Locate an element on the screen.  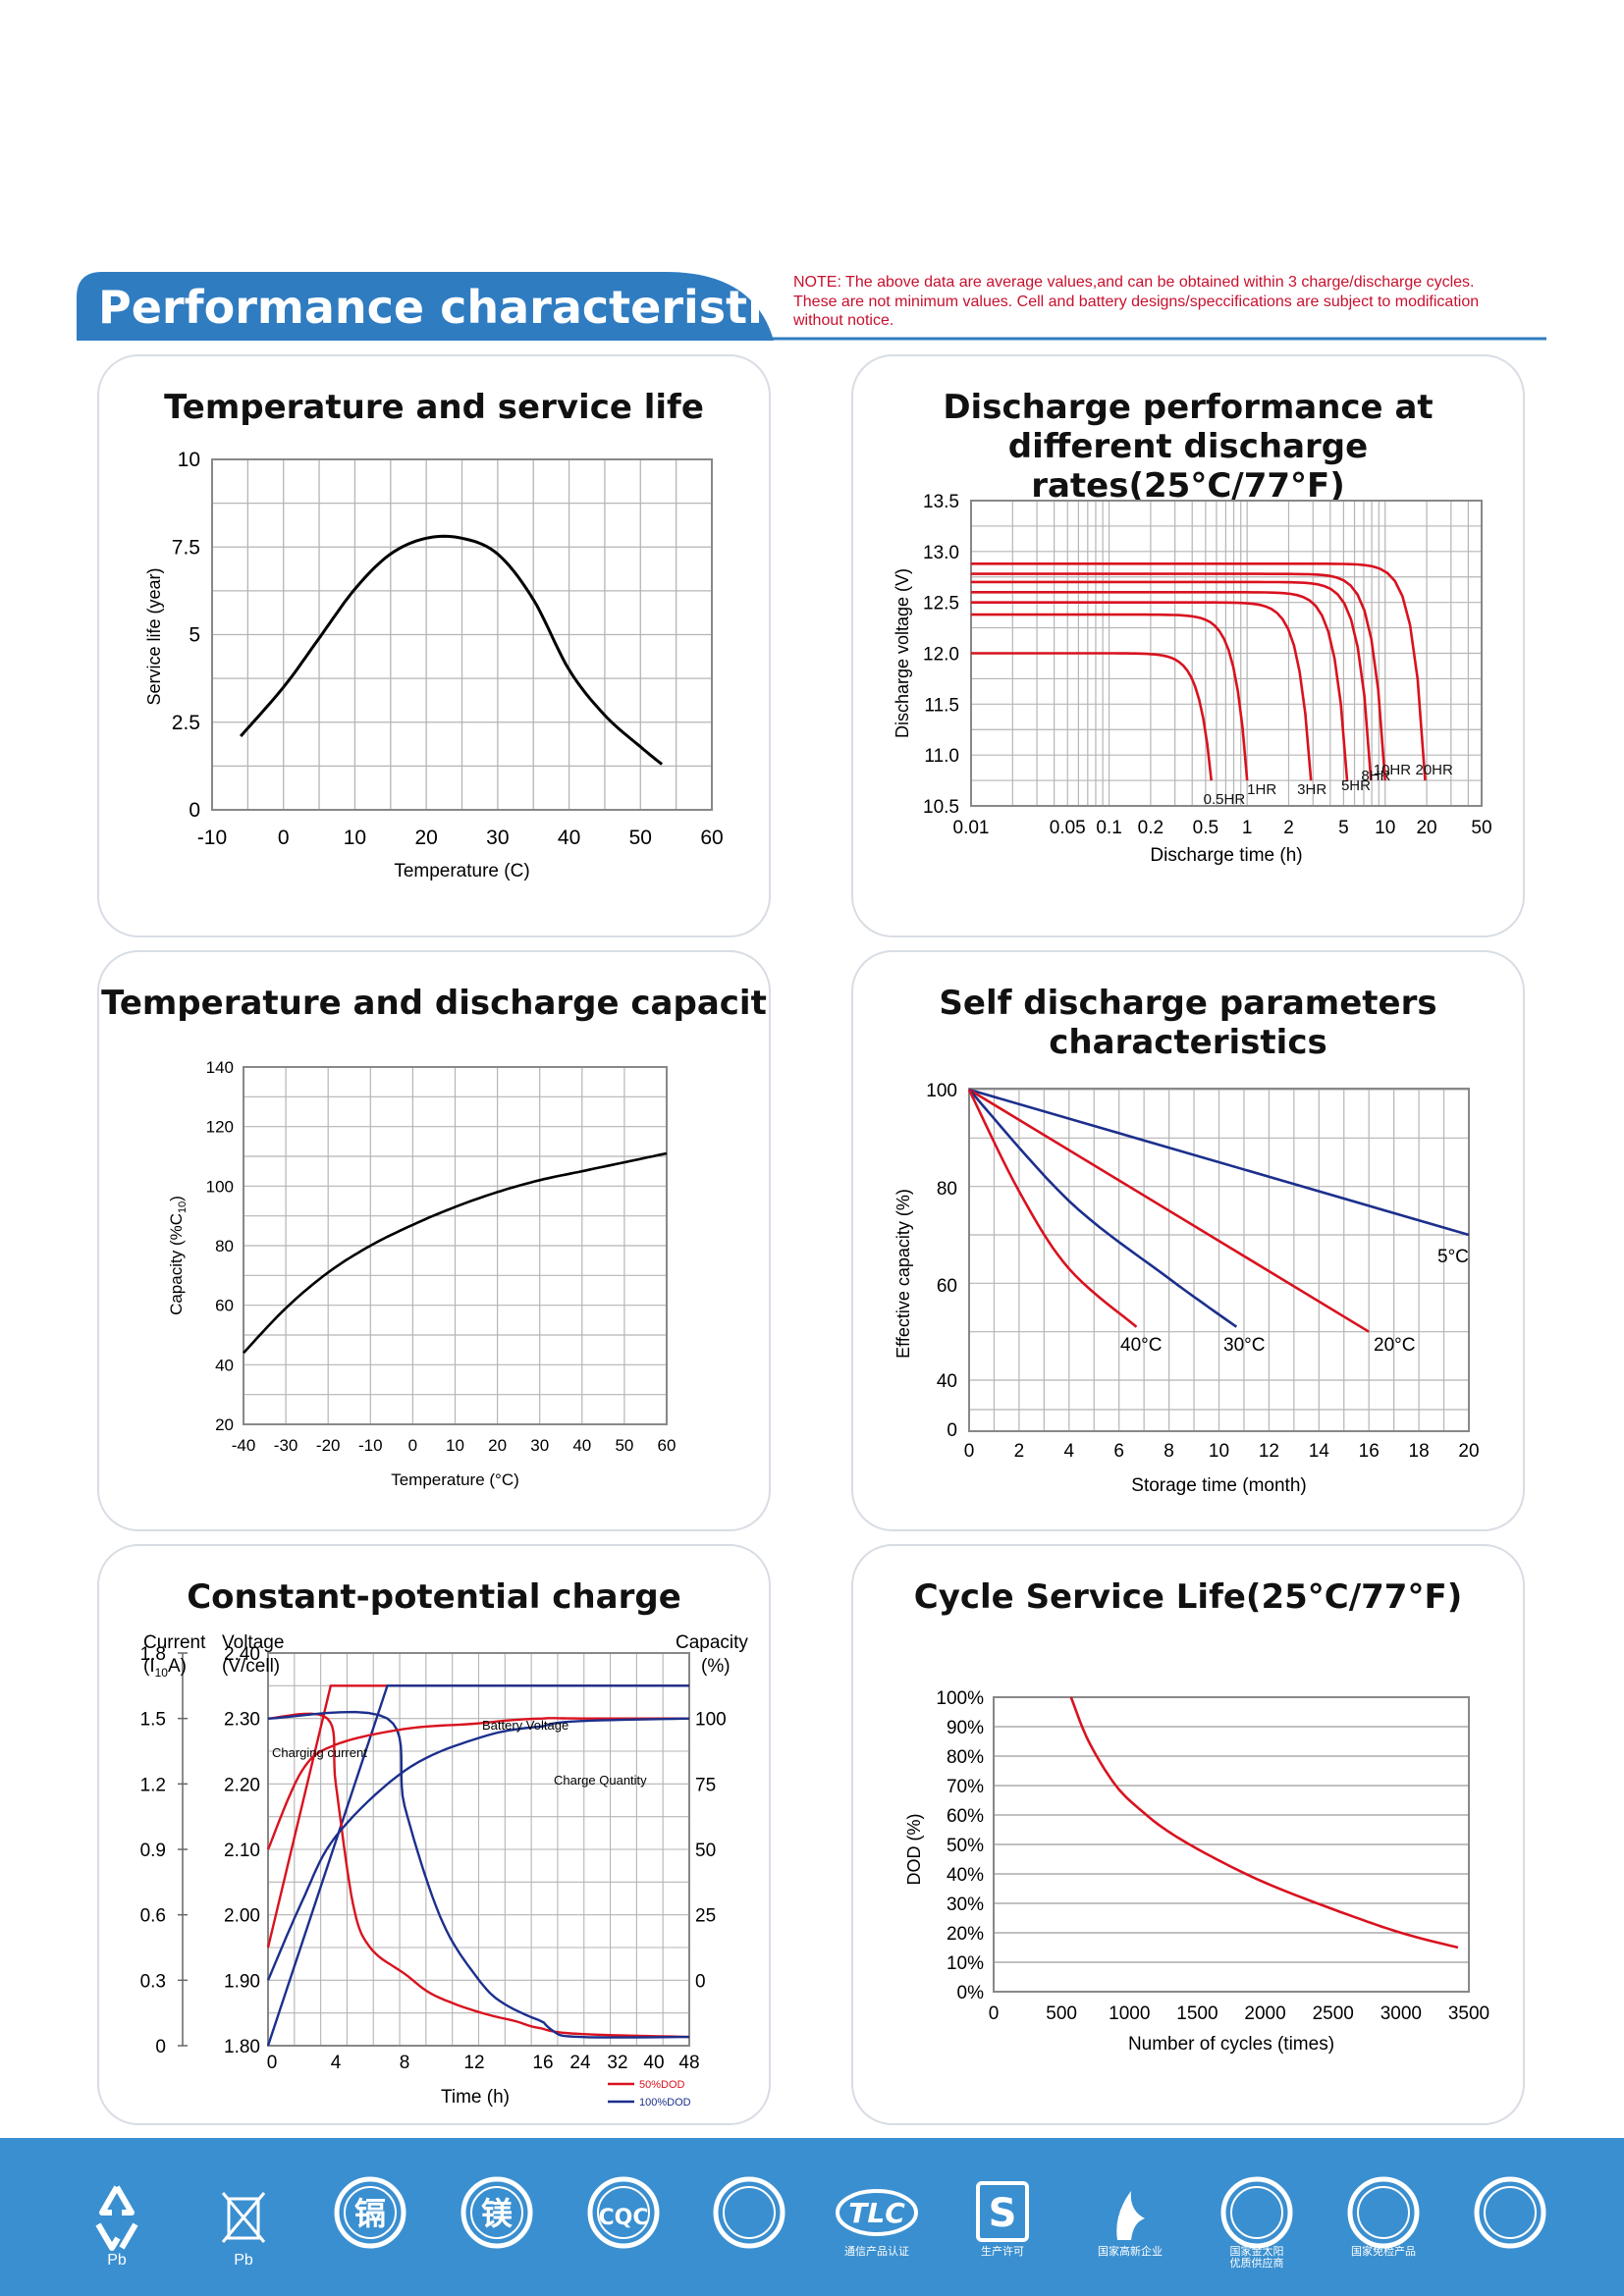
x-tick-label: 1 is located at coordinates (1247, 828).